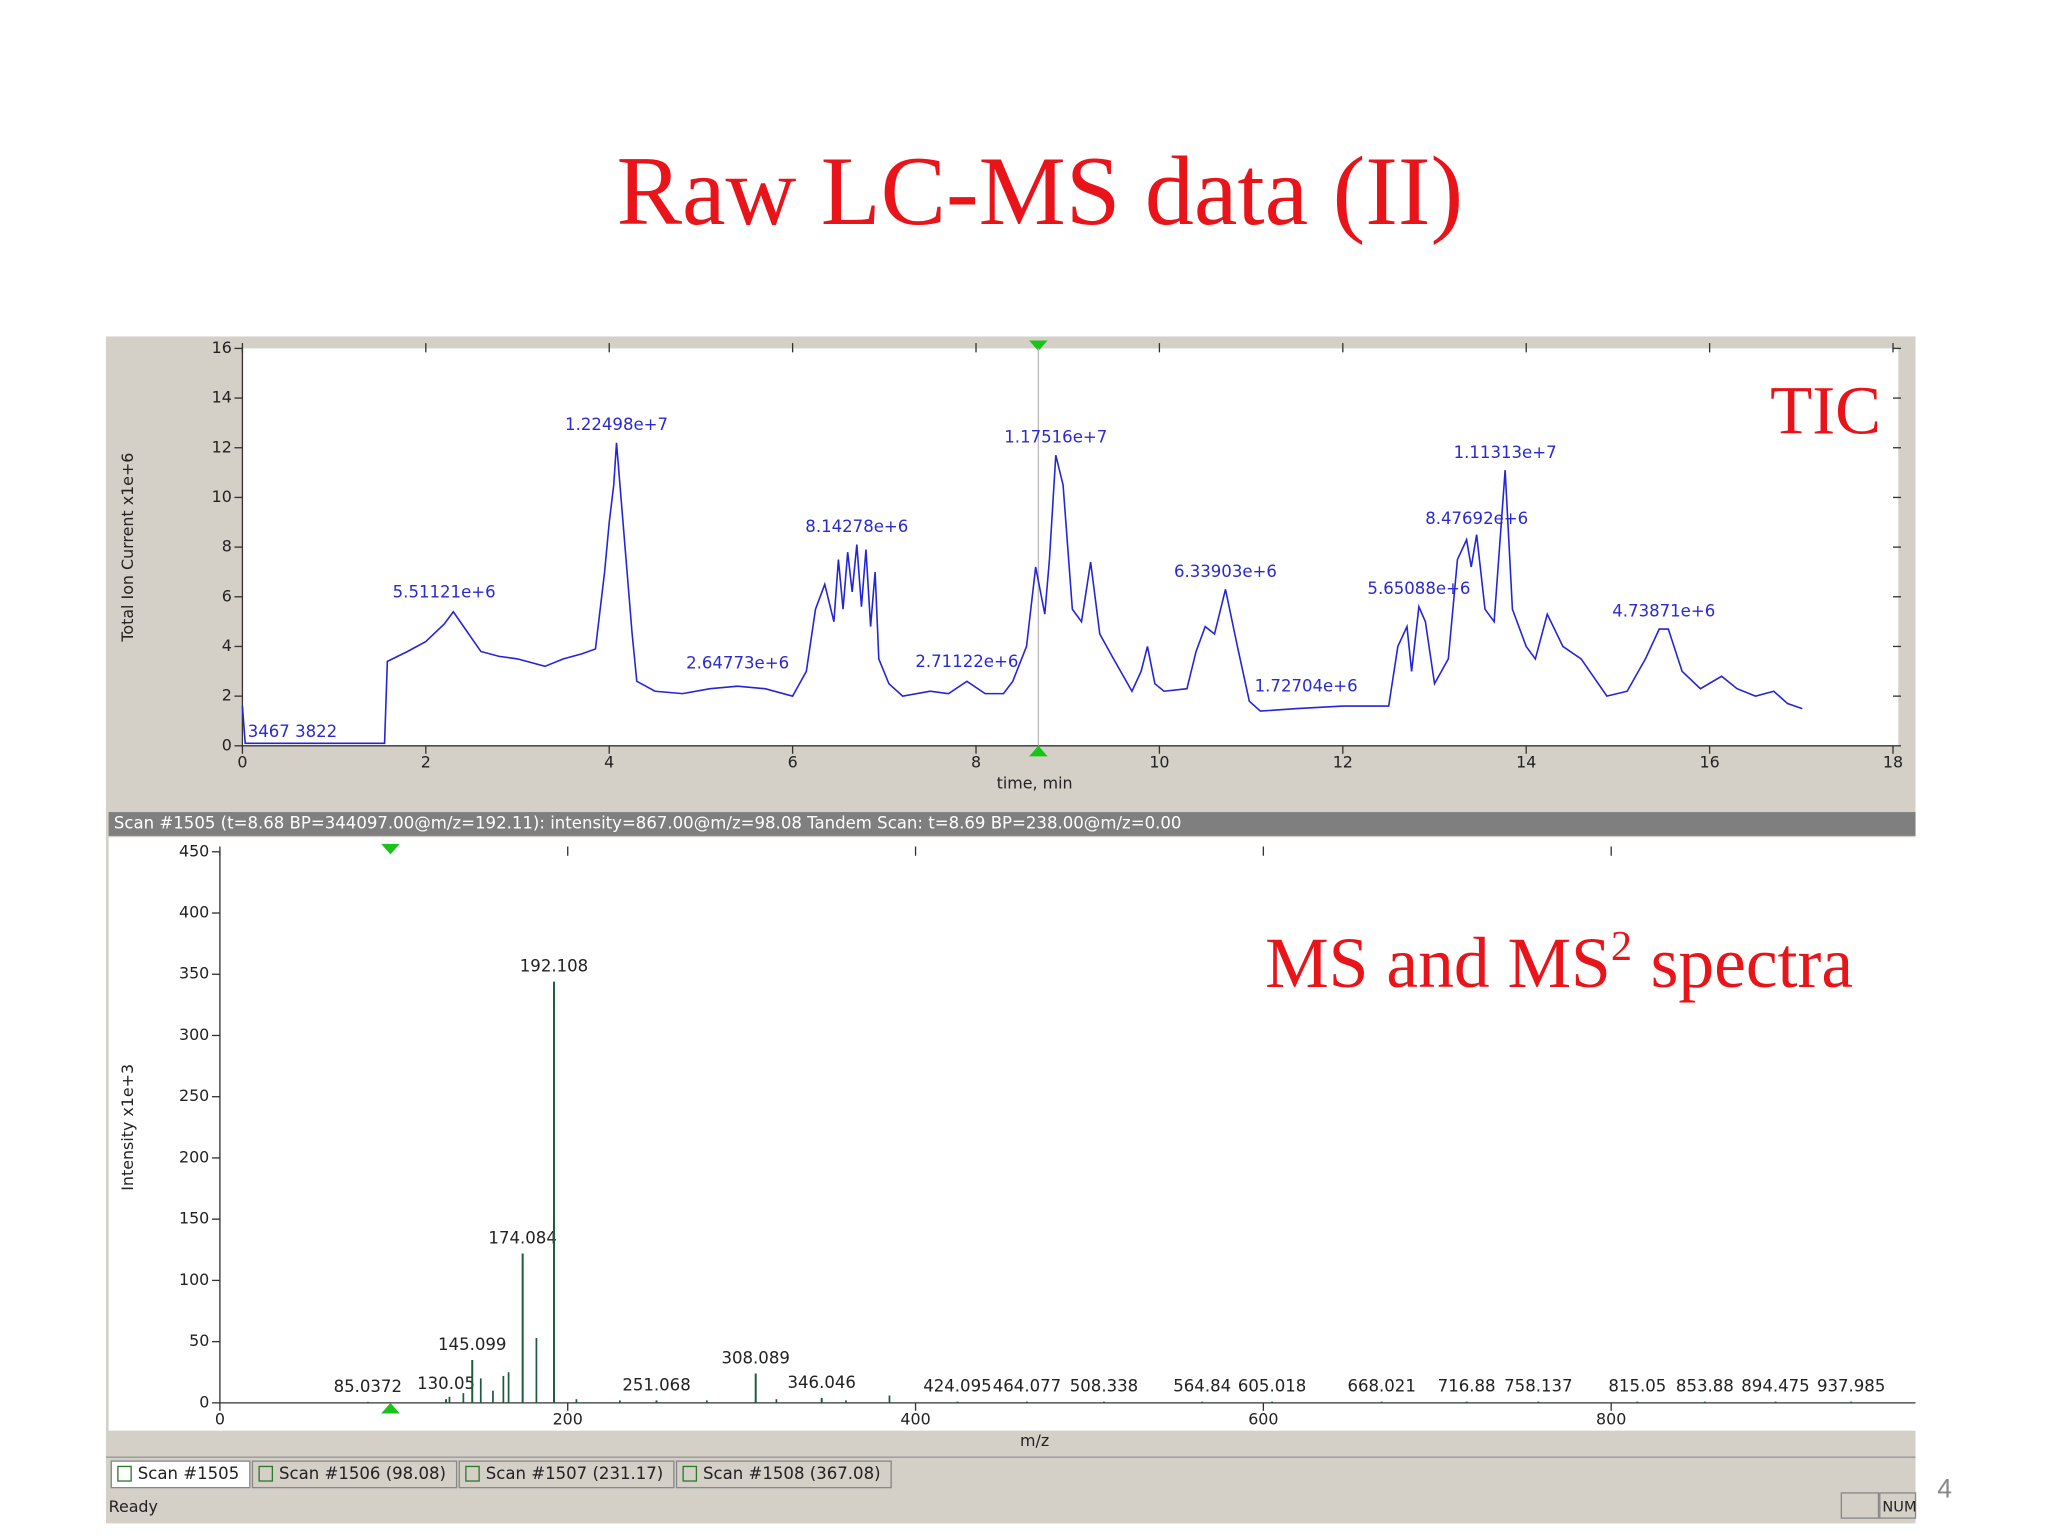  I want to click on x-tick-label: 600, so click(1263, 1419).